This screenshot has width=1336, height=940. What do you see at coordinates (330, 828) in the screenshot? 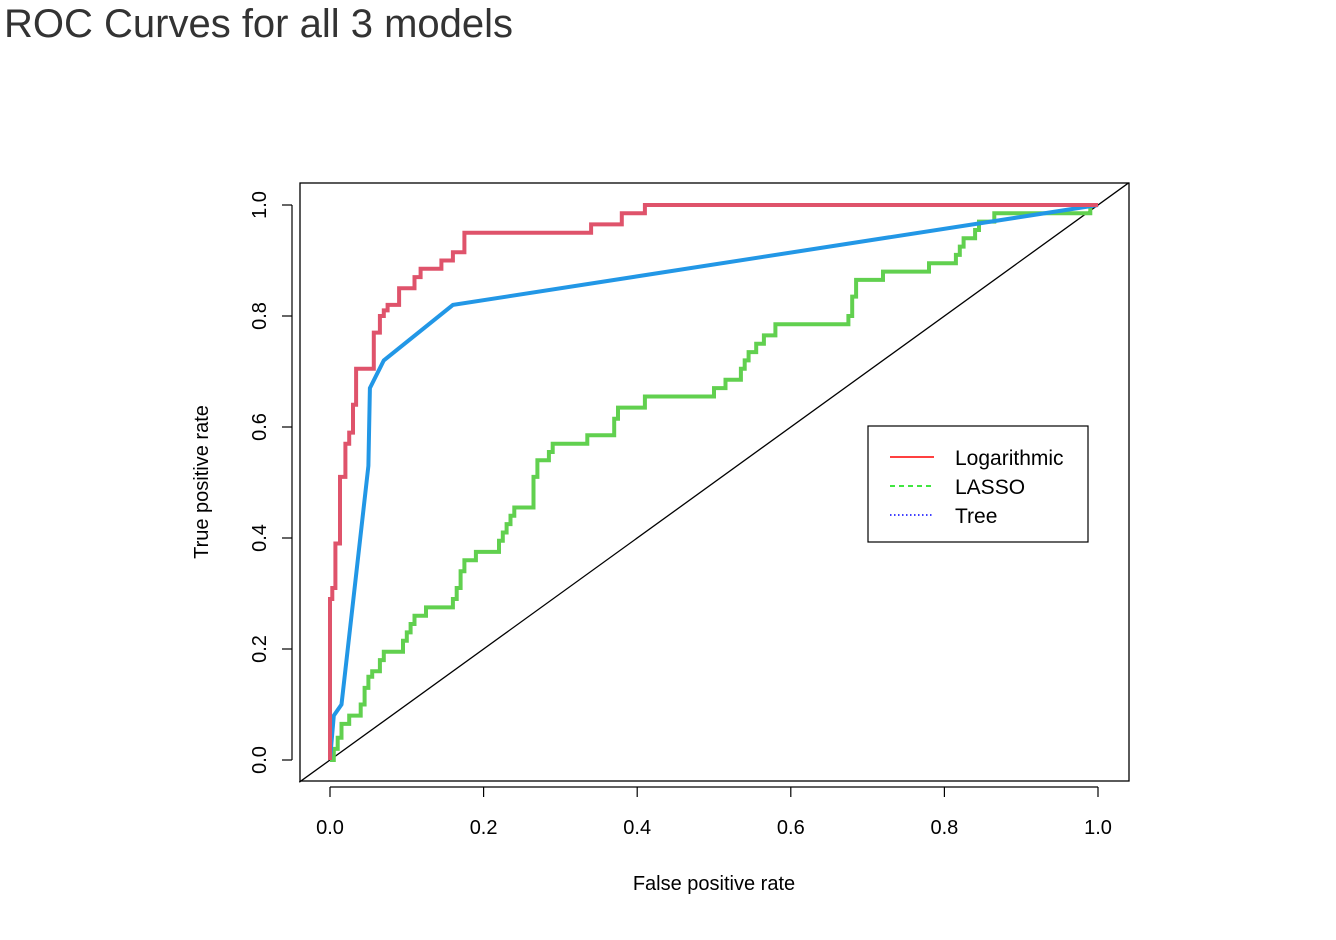
I see `x-tick-label: 0.0` at bounding box center [330, 828].